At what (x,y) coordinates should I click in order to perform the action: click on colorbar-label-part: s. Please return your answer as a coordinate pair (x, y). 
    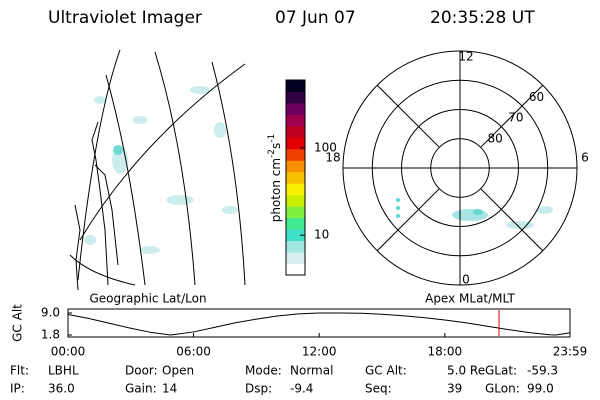
    Looking at the image, I should click on (276, 146).